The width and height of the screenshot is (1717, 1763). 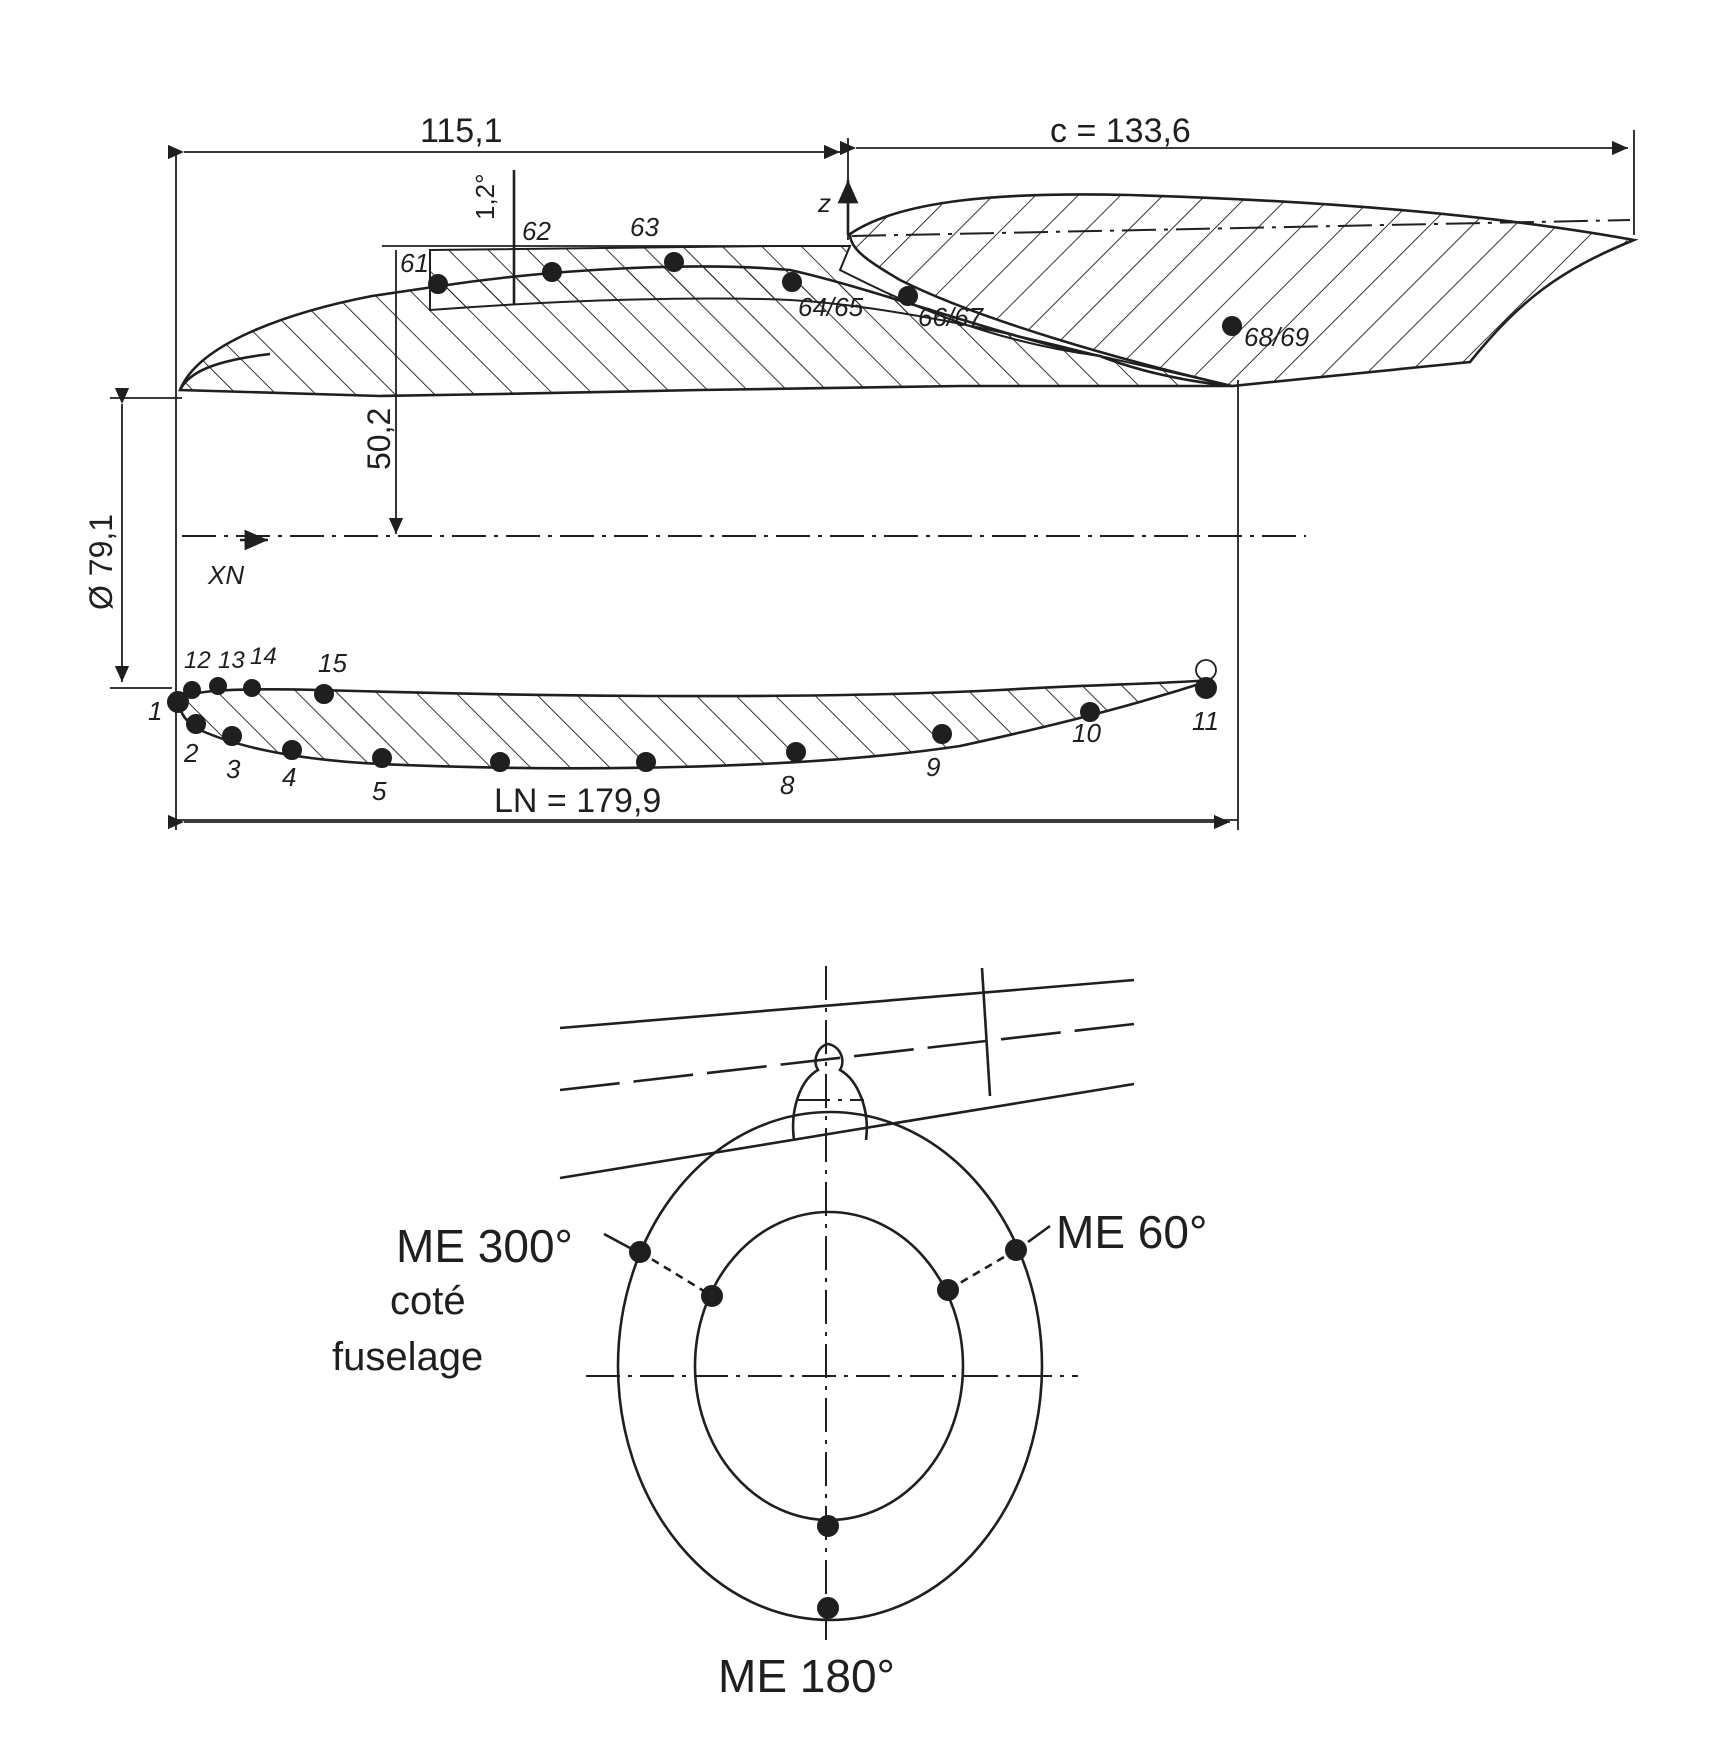 What do you see at coordinates (806, 1676) in the screenshot?
I see `me180-label: ME 180°` at bounding box center [806, 1676].